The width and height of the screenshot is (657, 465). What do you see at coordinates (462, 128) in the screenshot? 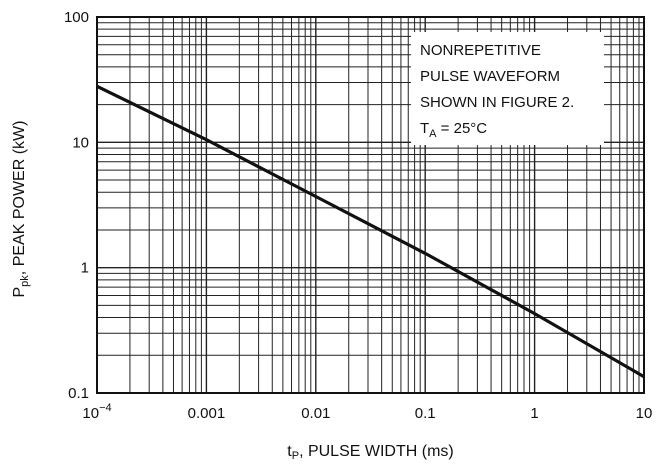
I see `annotation-temp-value: = 25°C` at bounding box center [462, 128].